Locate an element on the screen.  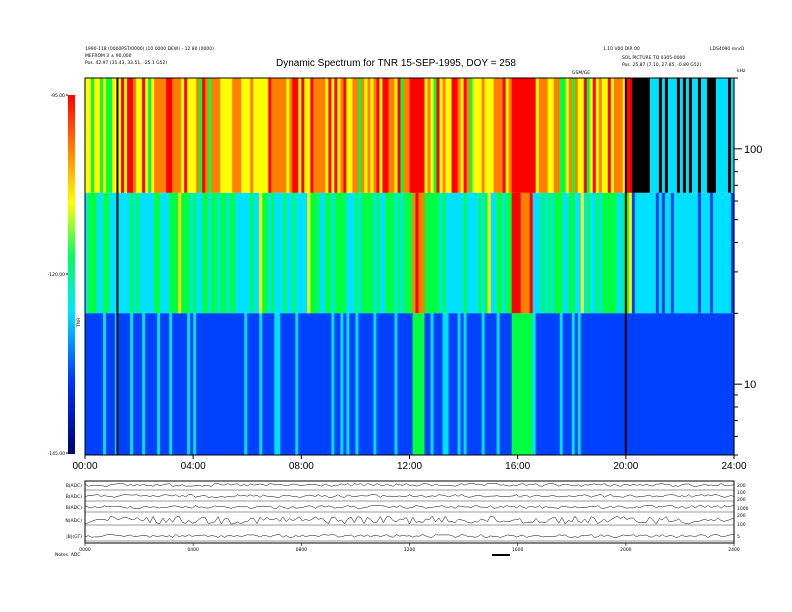
aux-right-tick-label: 200 is located at coordinates (741, 500).